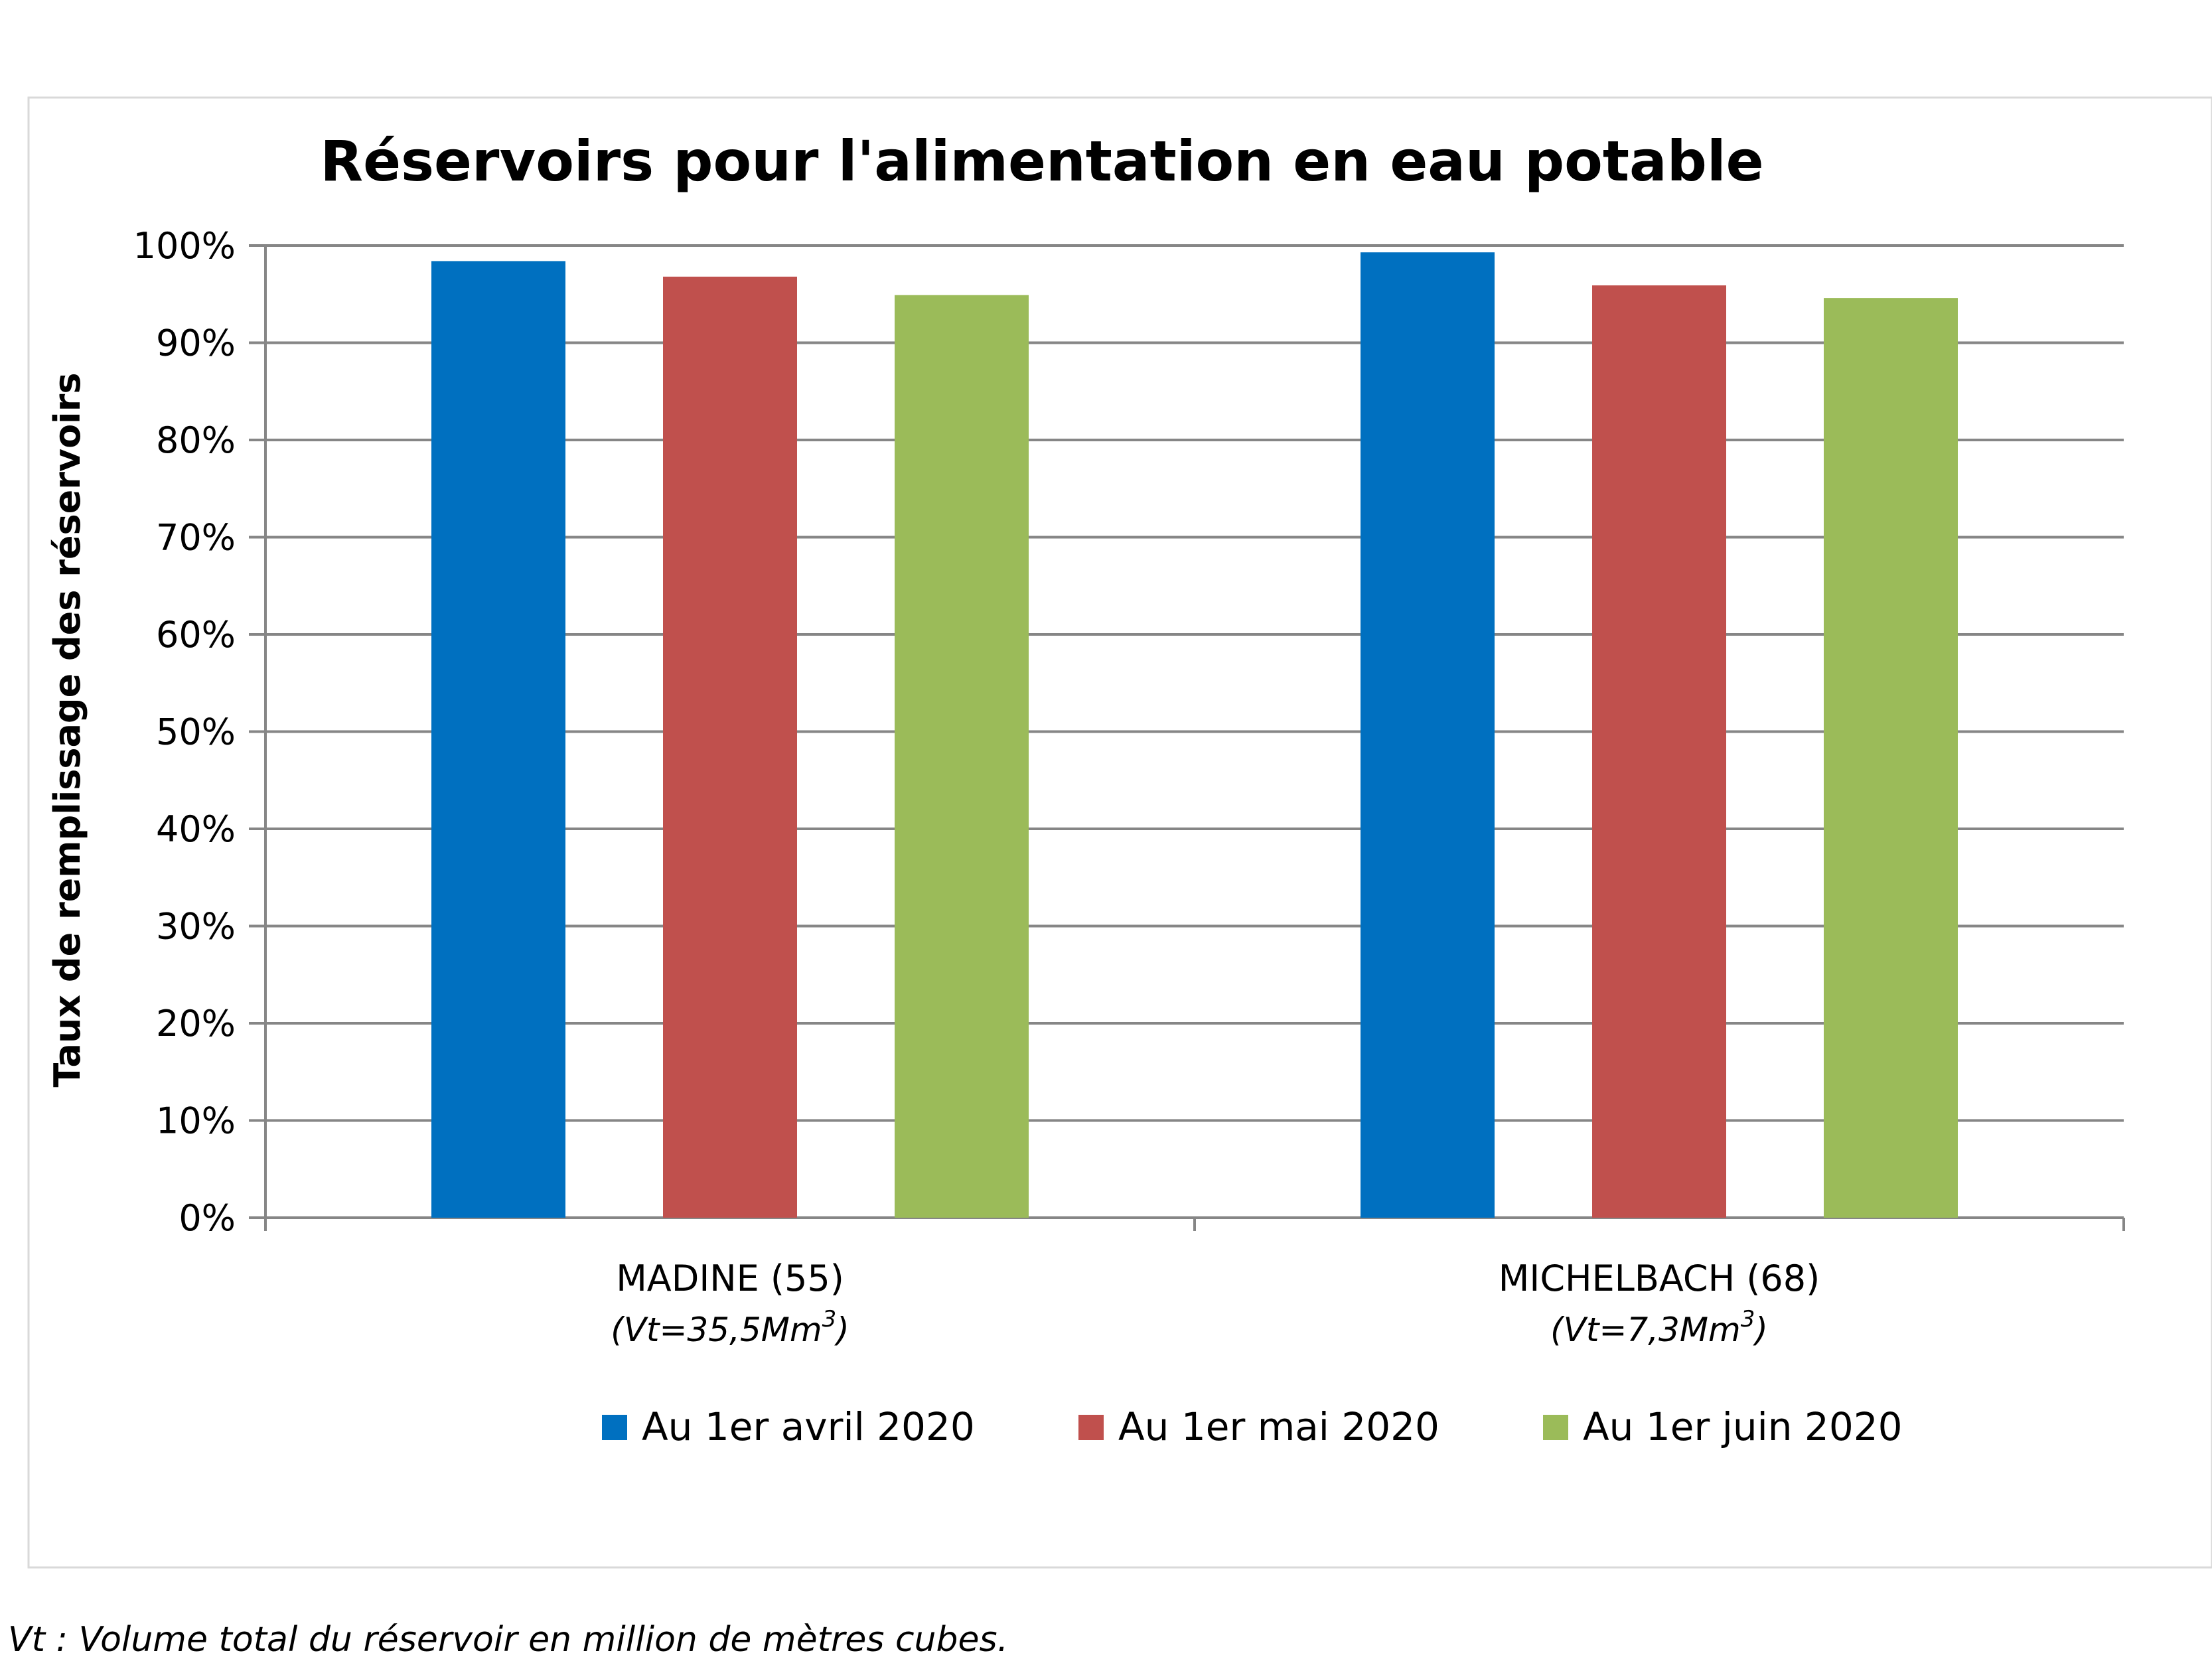 The image size is (2212, 1659). What do you see at coordinates (67, 730) in the screenshot?
I see `y-axis-label: Taux de remplissage des réservoirs` at bounding box center [67, 730].